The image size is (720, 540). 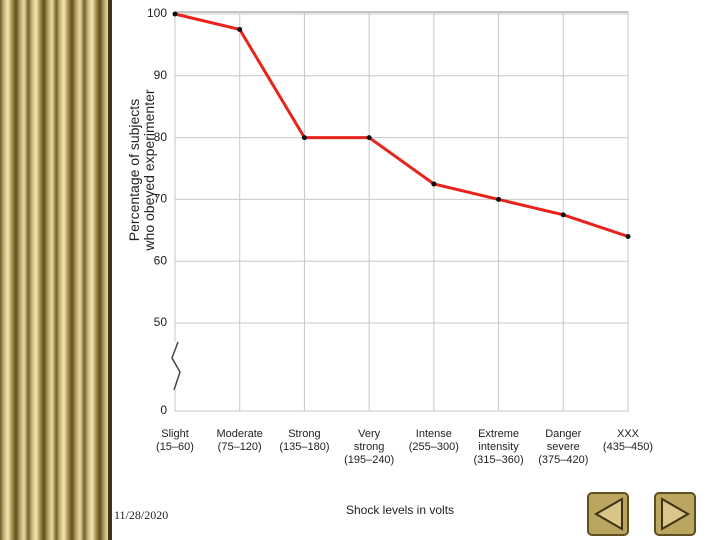 What do you see at coordinates (239, 440) in the screenshot?
I see `x-tick-label: Moderate (75–120)` at bounding box center [239, 440].